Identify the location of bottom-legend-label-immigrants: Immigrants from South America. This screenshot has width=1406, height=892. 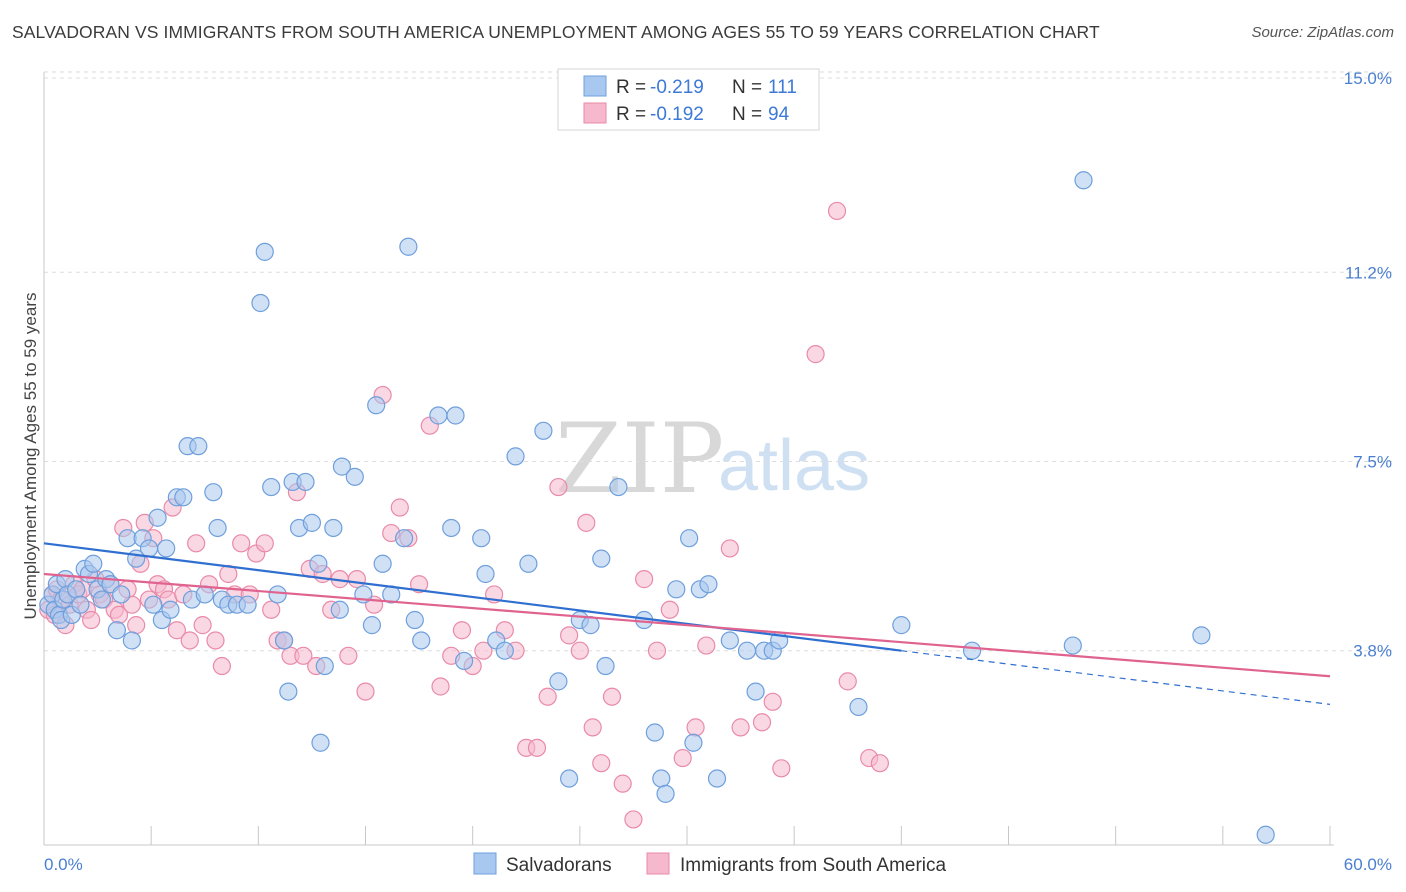
(813, 865).